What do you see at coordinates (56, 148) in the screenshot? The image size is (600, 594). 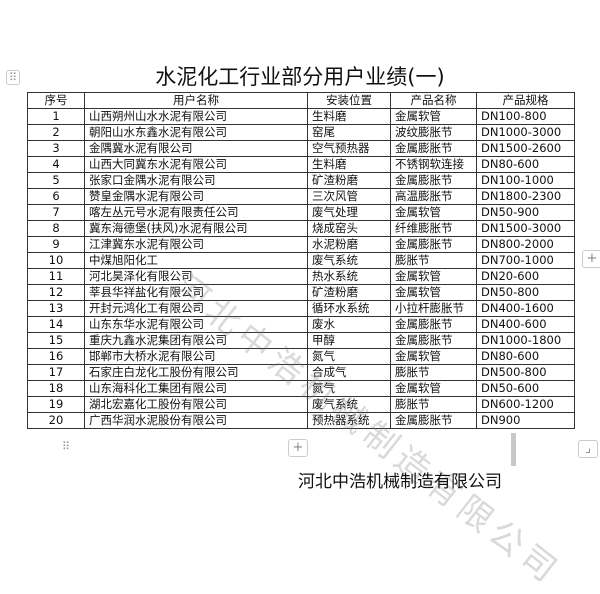 I see `row-number: 3` at bounding box center [56, 148].